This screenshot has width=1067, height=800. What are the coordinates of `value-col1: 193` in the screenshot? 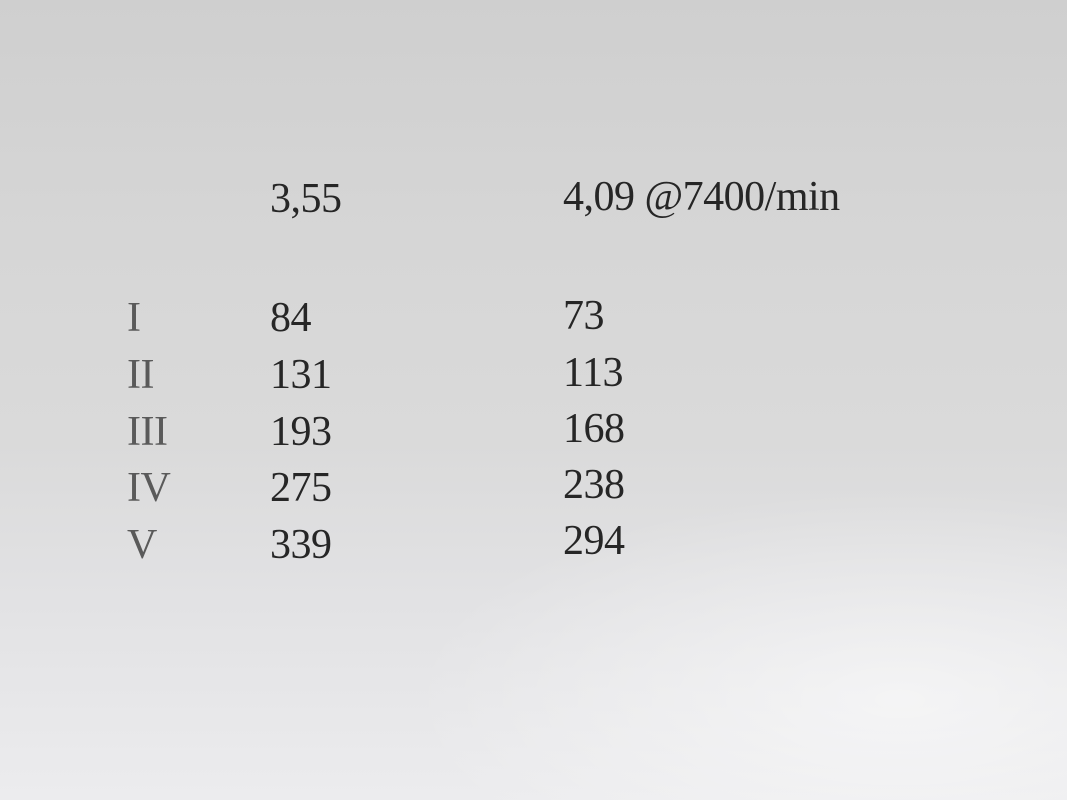 It's located at (301, 432).